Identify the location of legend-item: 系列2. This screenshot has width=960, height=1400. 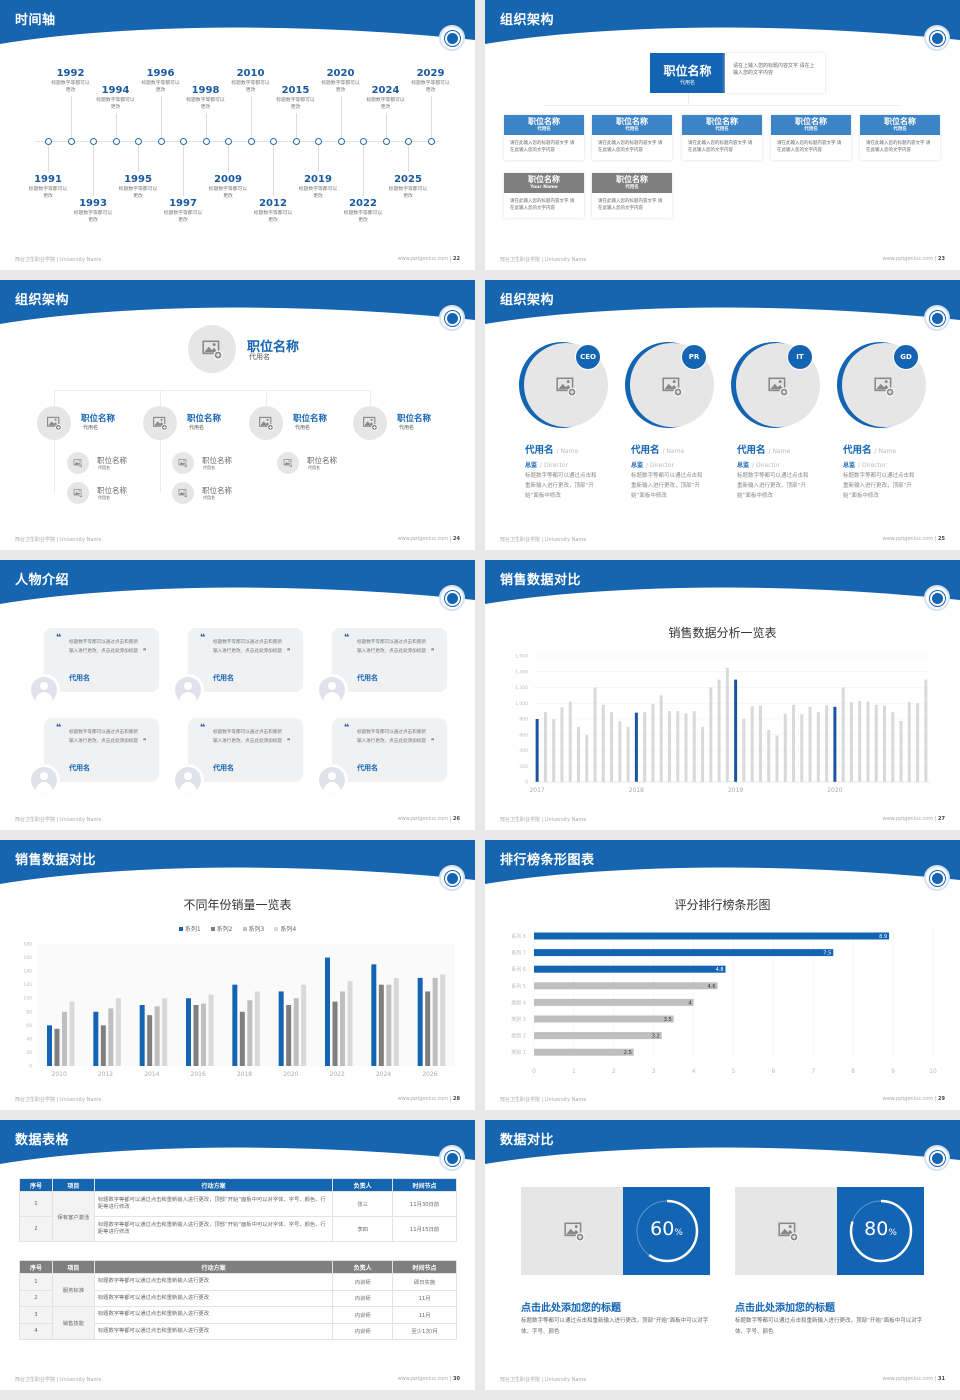
(221, 929).